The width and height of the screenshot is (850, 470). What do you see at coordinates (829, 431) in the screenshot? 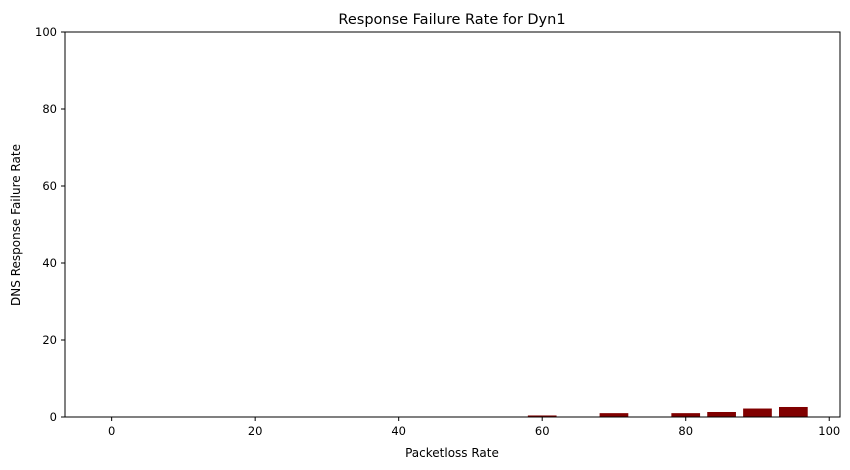
I see `x-tick-label: 100` at bounding box center [829, 431].